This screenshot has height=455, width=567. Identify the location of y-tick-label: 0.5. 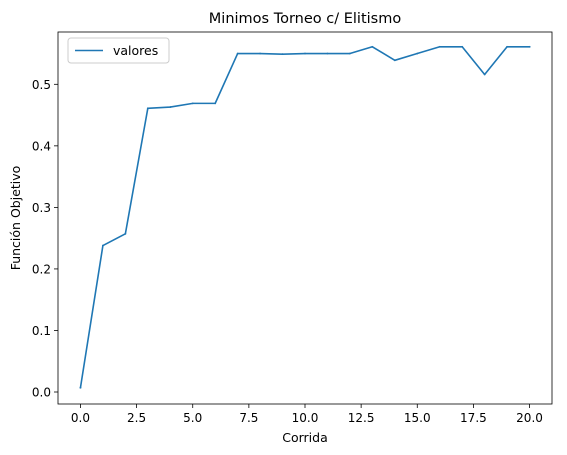
(41, 85).